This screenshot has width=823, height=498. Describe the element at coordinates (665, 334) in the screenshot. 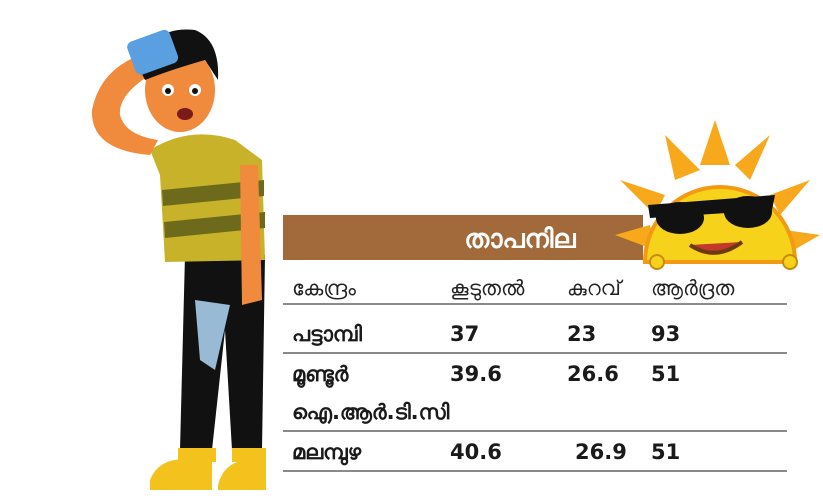

I see `cell-value: 93` at that location.